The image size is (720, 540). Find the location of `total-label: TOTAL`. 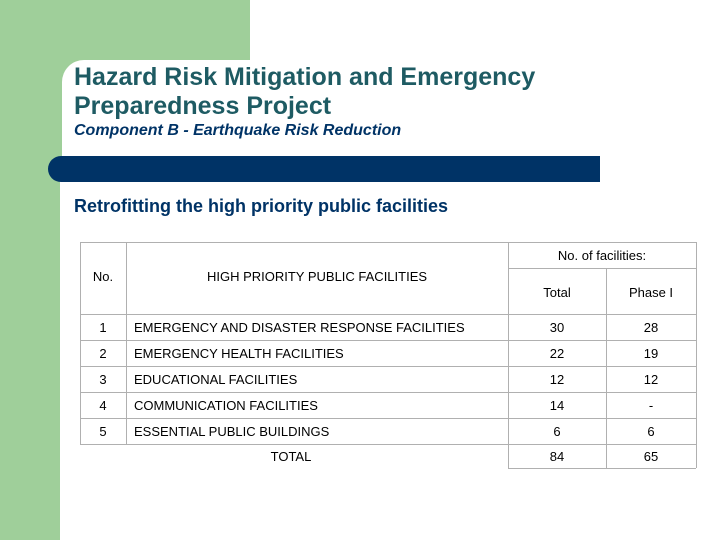

total-label: TOTAL is located at coordinates (291, 456).